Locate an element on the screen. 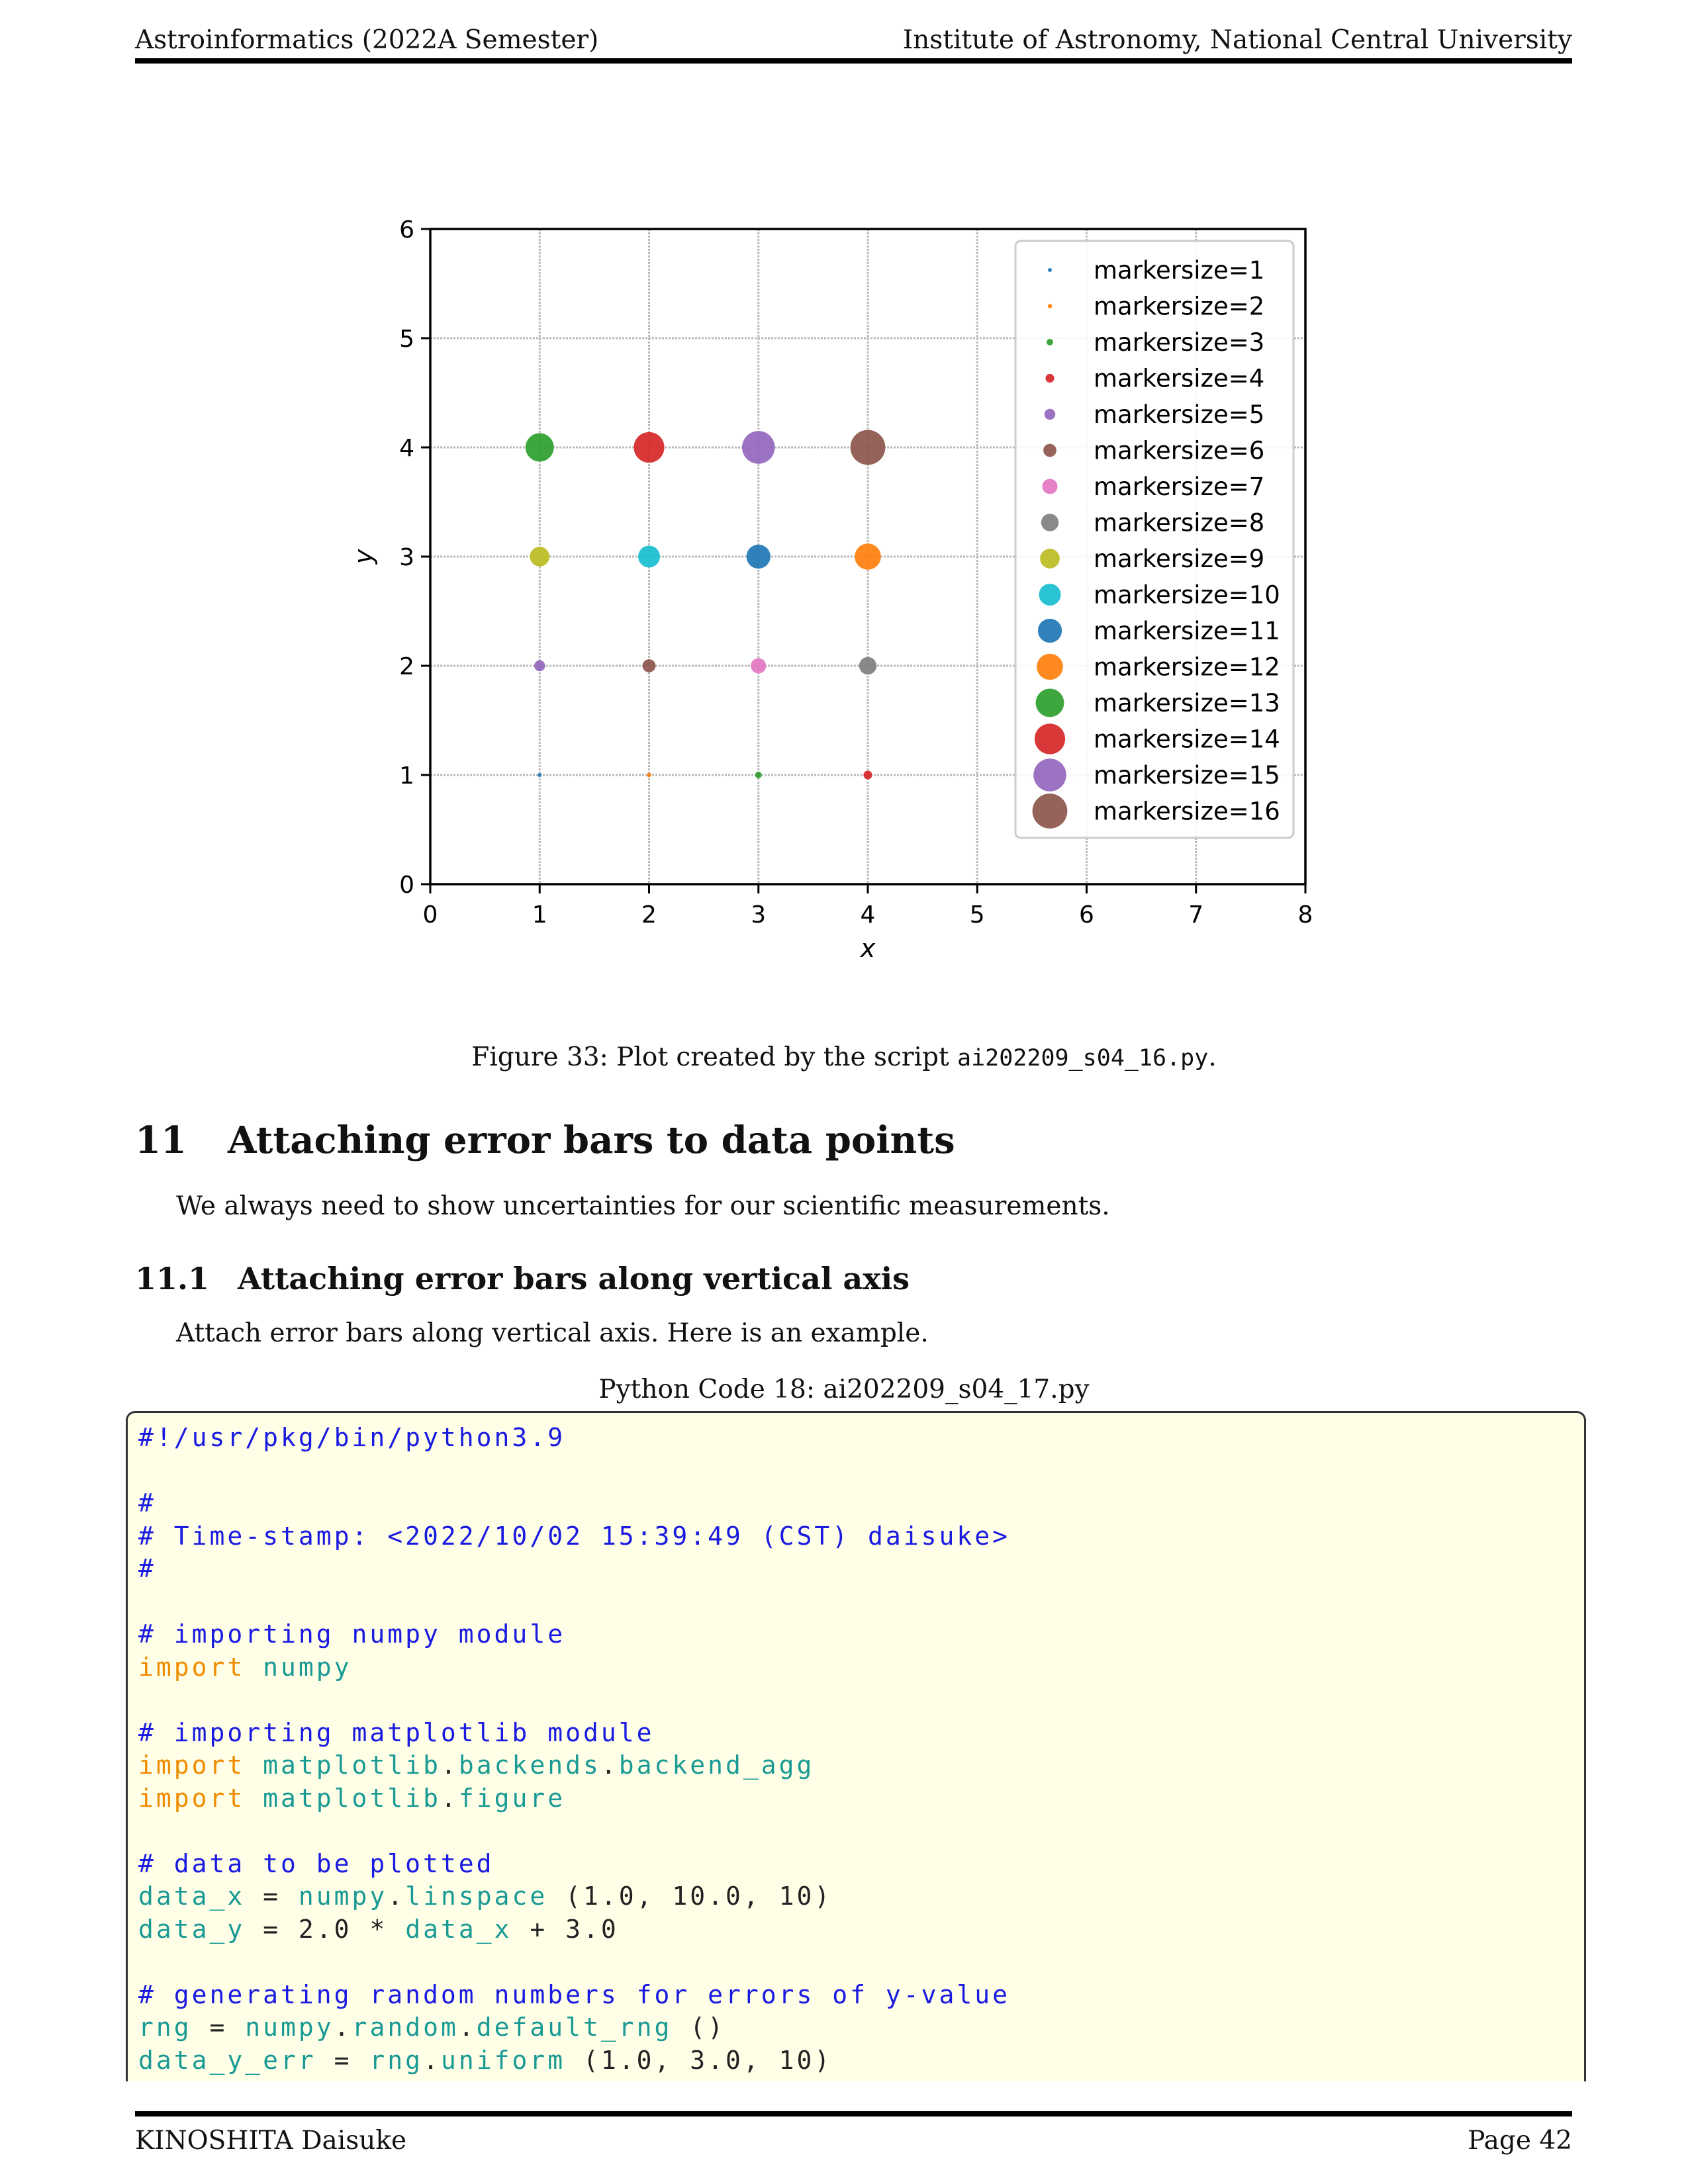  code-line: # data to be plotted is located at coordinates (316, 1863).